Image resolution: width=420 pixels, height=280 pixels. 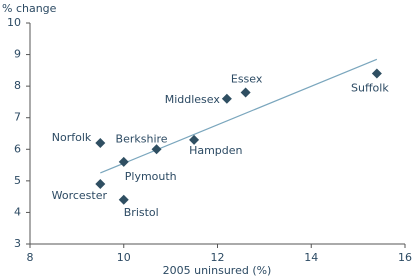 What do you see at coordinates (193, 99) in the screenshot?
I see `point-label: Middlesex` at bounding box center [193, 99].